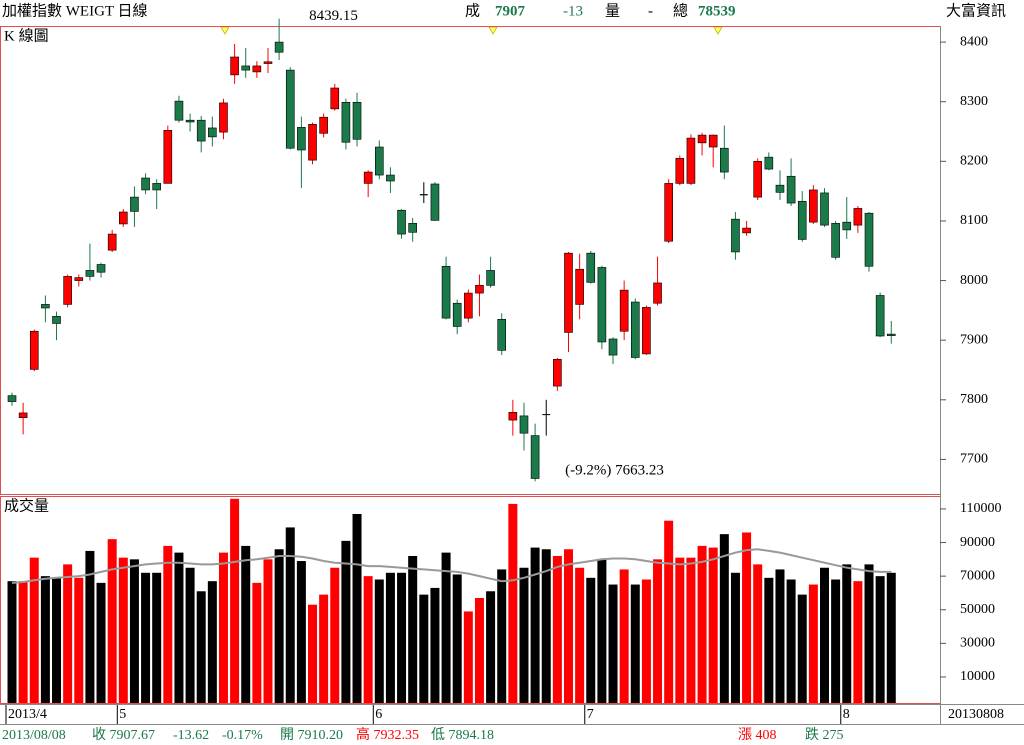 Image resolution: width=1024 pixels, height=745 pixels. I want to click on x-tick-label: 8, so click(846, 714).